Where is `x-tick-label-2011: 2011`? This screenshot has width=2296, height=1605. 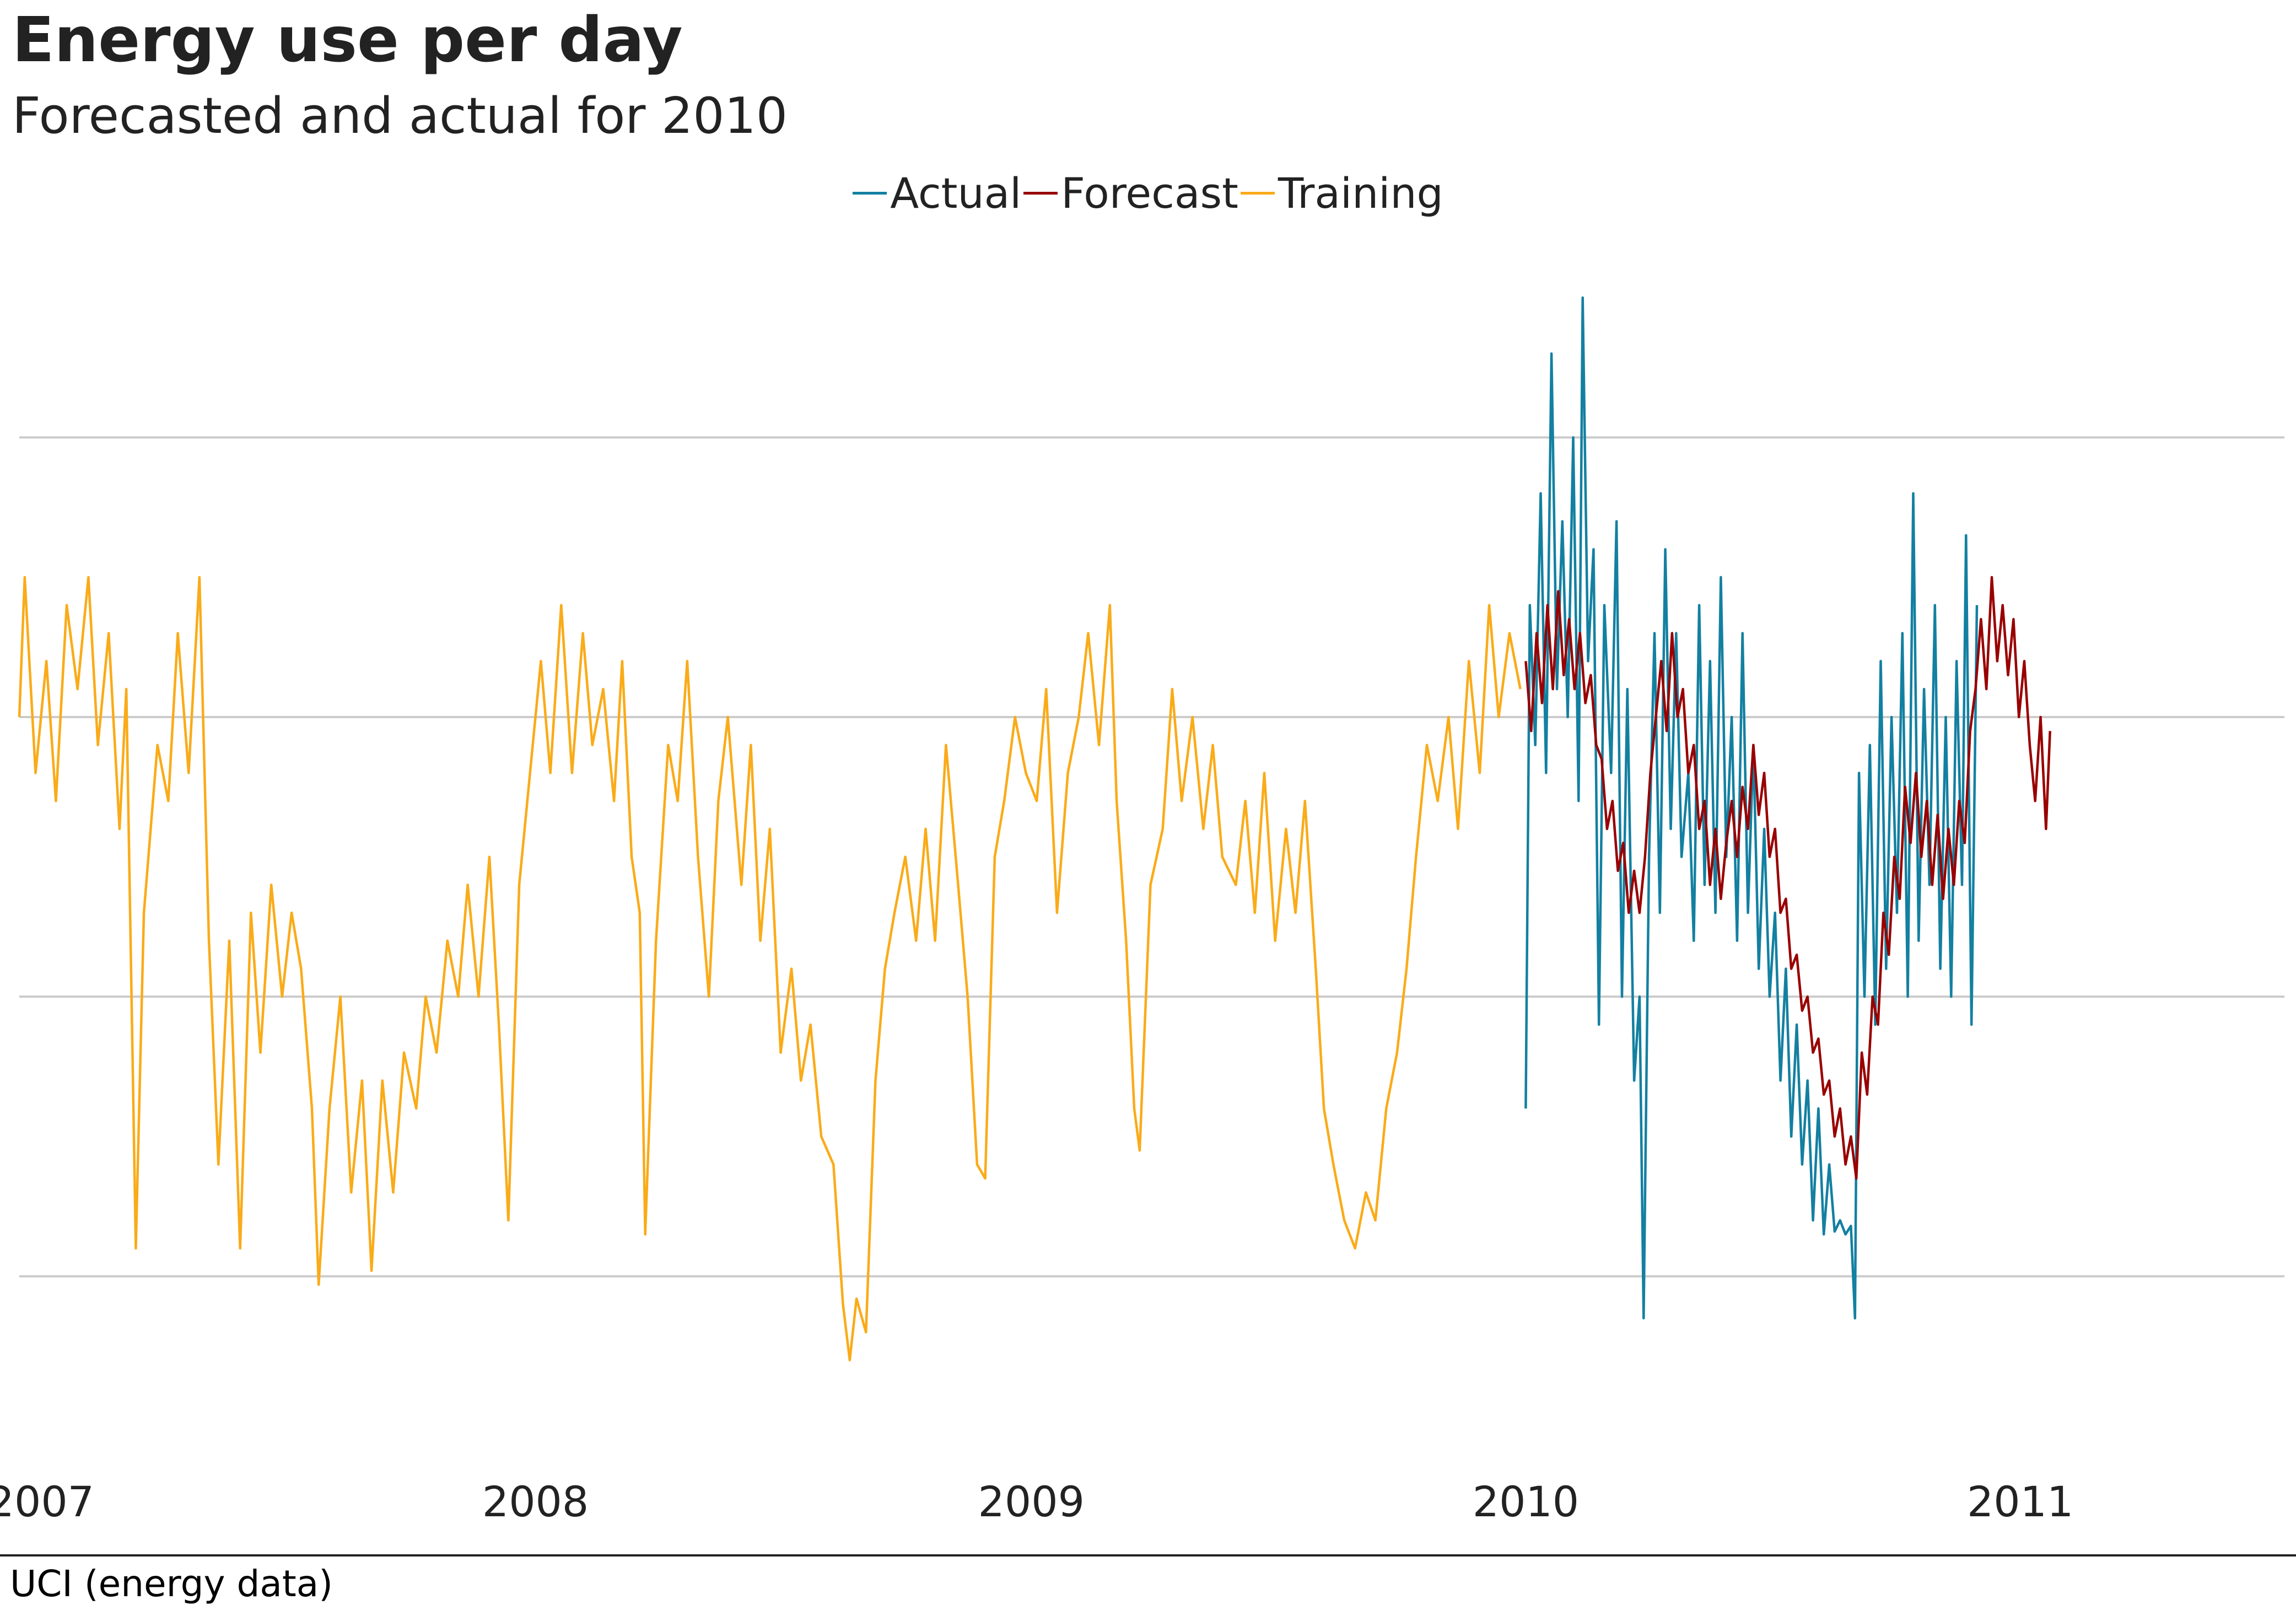
x-tick-label-2011: 2011 is located at coordinates (2020, 1502).